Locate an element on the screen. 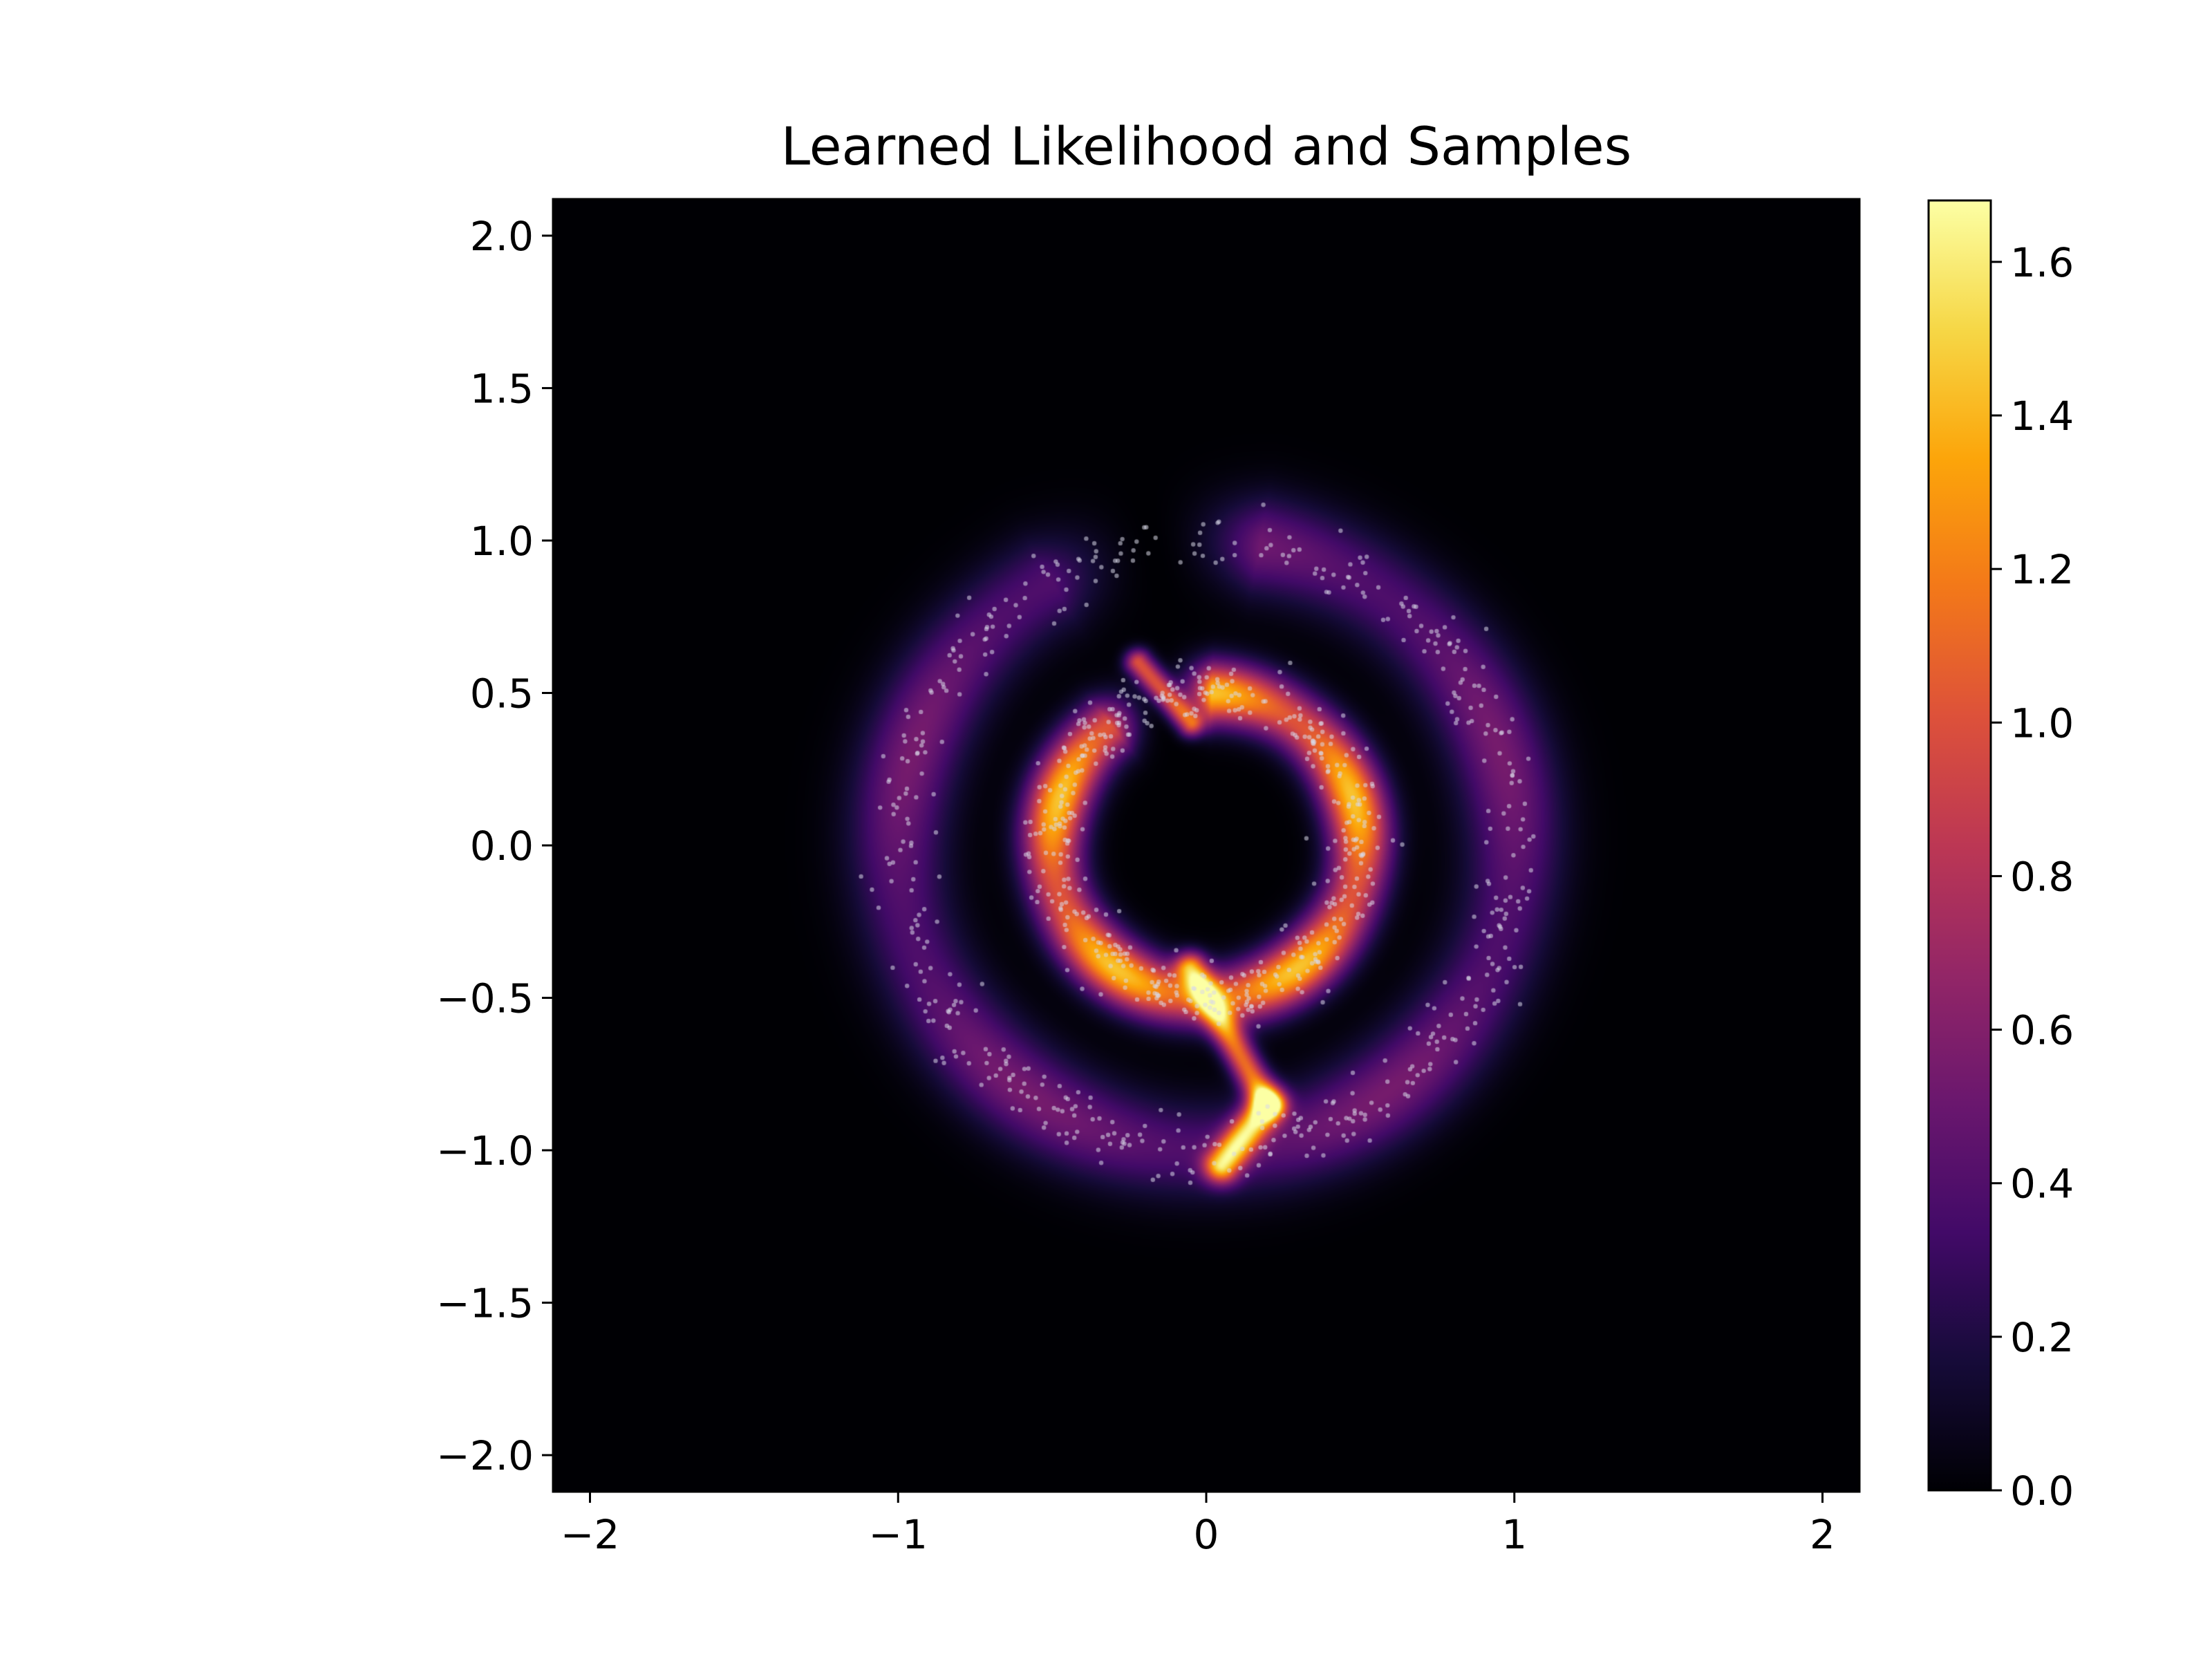 The height and width of the screenshot is (1659, 2212). colorbar-tick-label: 1.4 is located at coordinates (2042, 417).